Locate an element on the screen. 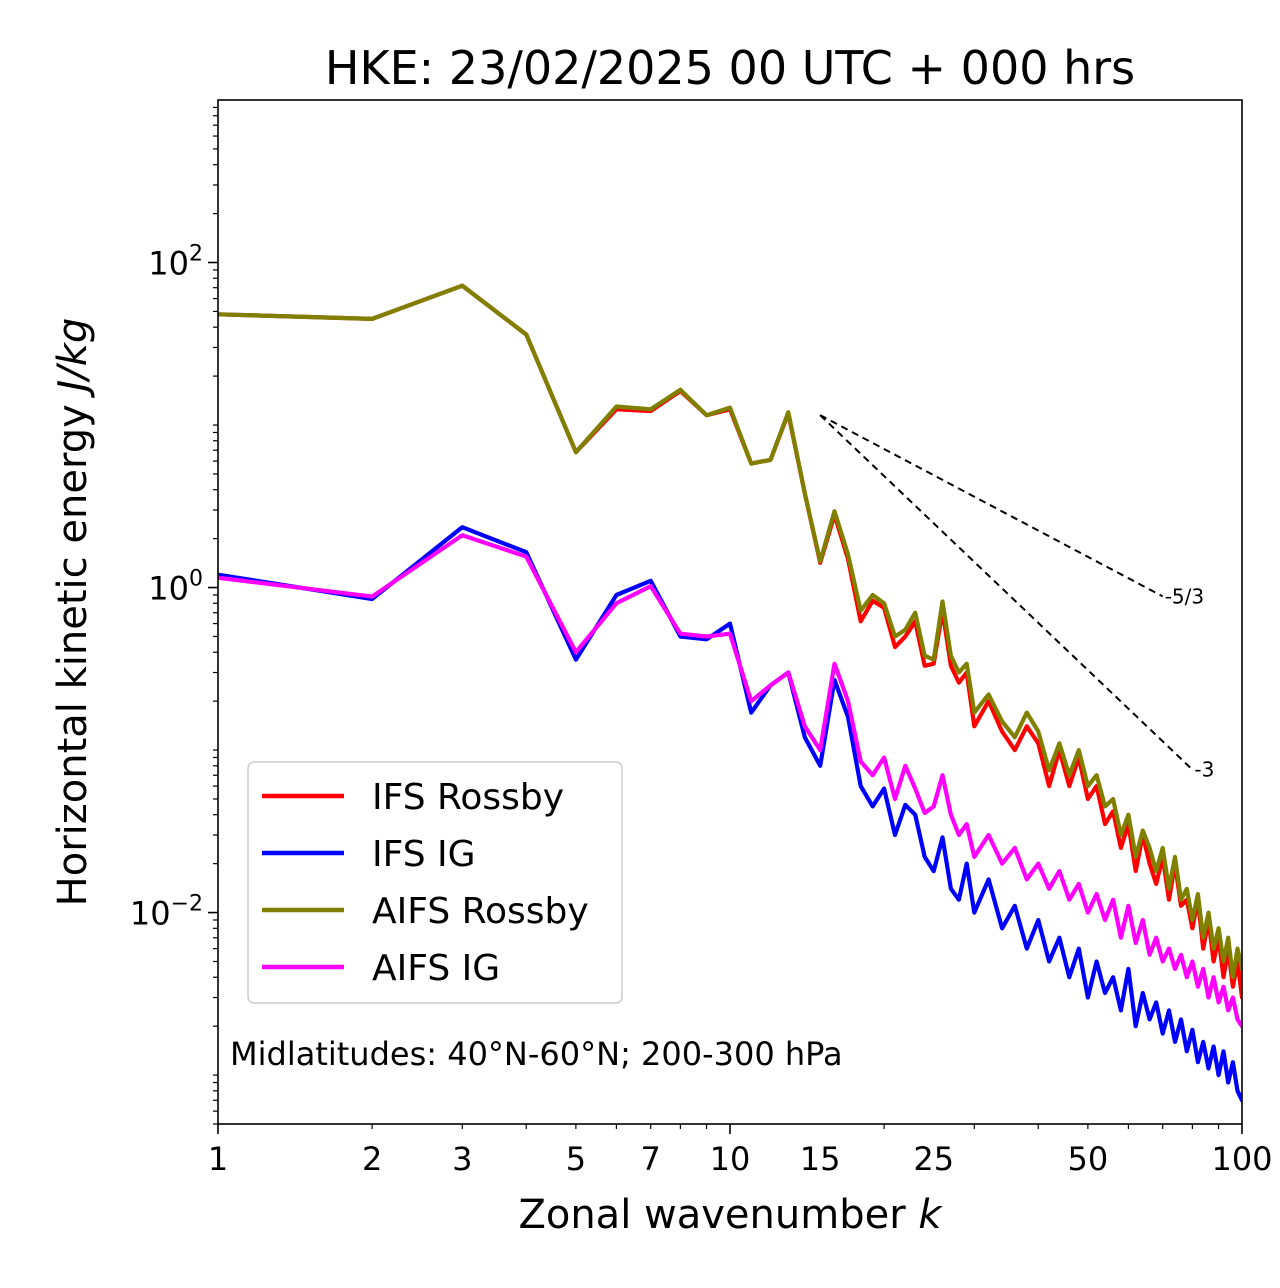 This screenshot has width=1280, height=1288. x-axis-label-symbol: k is located at coordinates (930, 1215).